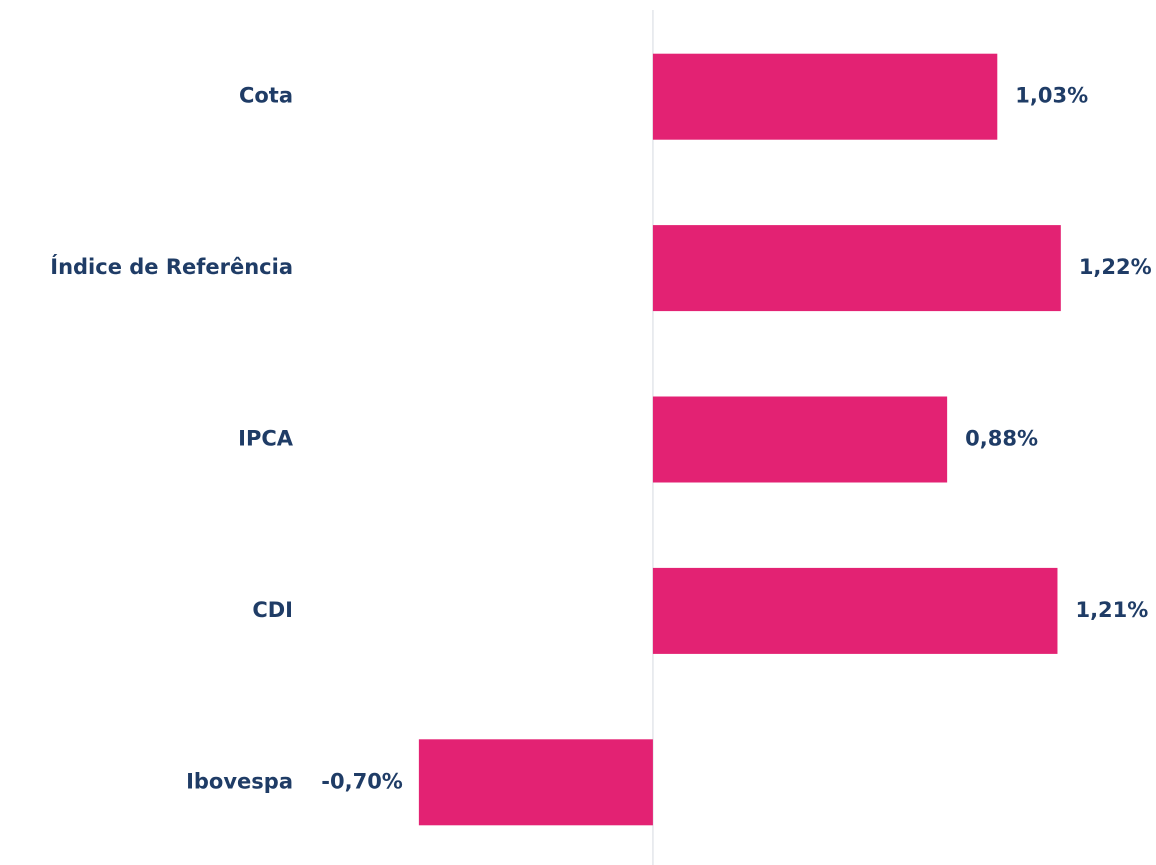  Describe the element at coordinates (362, 781) in the screenshot. I see `value-label: -0,70%` at that location.